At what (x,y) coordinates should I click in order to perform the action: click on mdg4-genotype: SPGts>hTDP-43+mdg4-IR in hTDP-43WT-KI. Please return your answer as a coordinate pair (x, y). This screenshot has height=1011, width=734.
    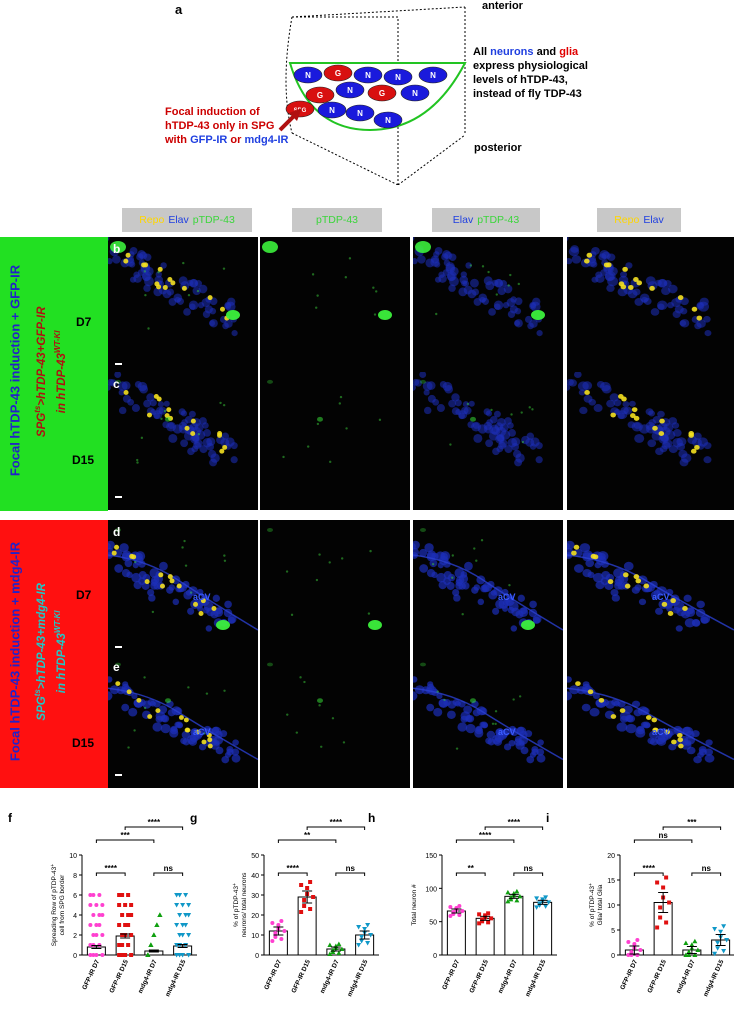
    Looking at the image, I should click on (50, 652).